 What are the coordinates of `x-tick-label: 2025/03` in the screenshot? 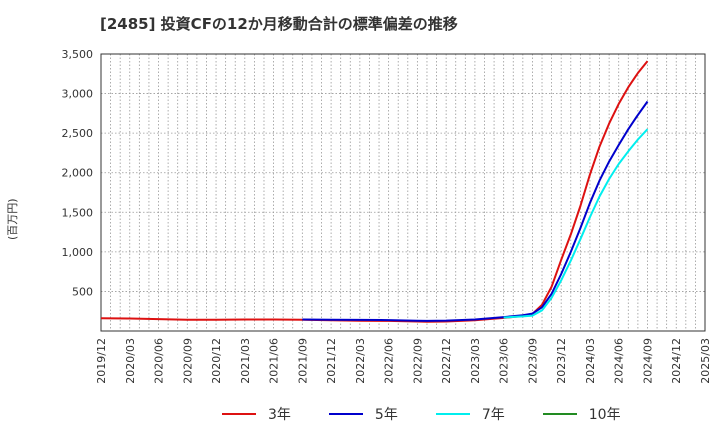 It's located at (705, 361).